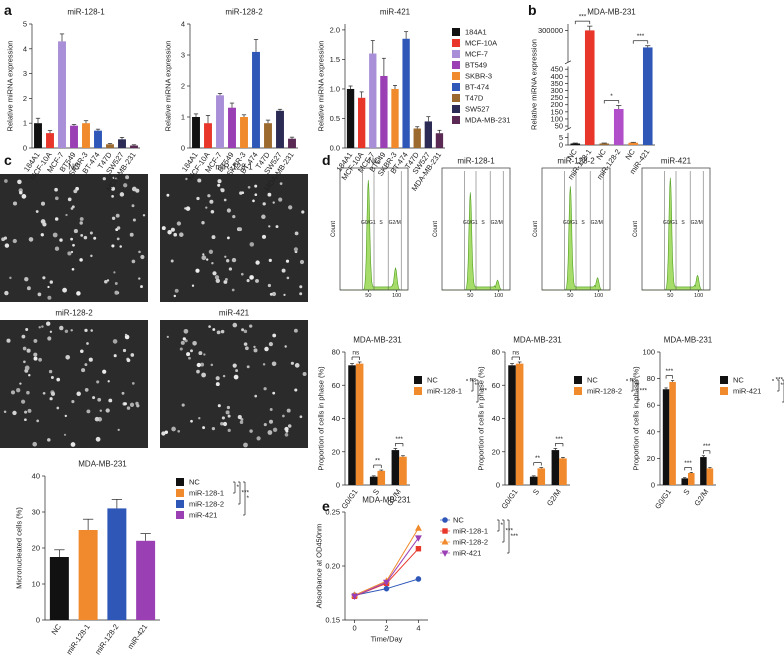 The image size is (784, 672). I want to click on x-tick-label: 0, so click(354, 628).